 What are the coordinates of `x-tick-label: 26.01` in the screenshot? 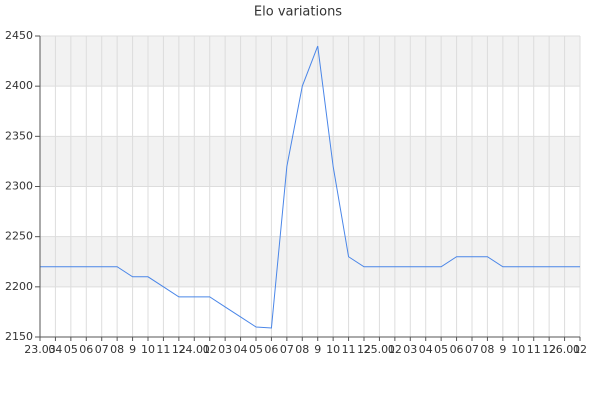 It's located at (565, 349).